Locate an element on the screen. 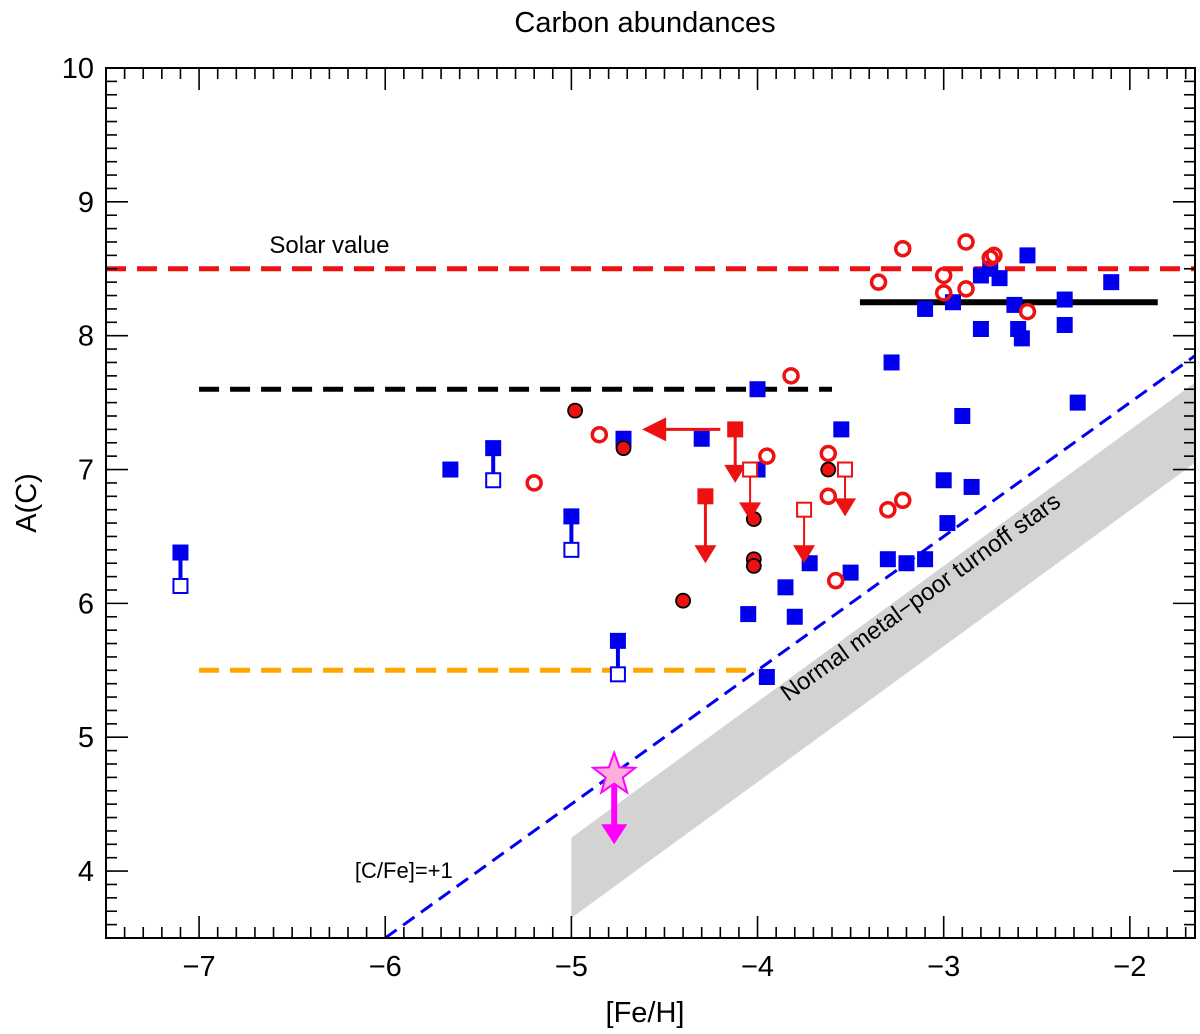  y-tick-label: 8 is located at coordinates (86, 337).